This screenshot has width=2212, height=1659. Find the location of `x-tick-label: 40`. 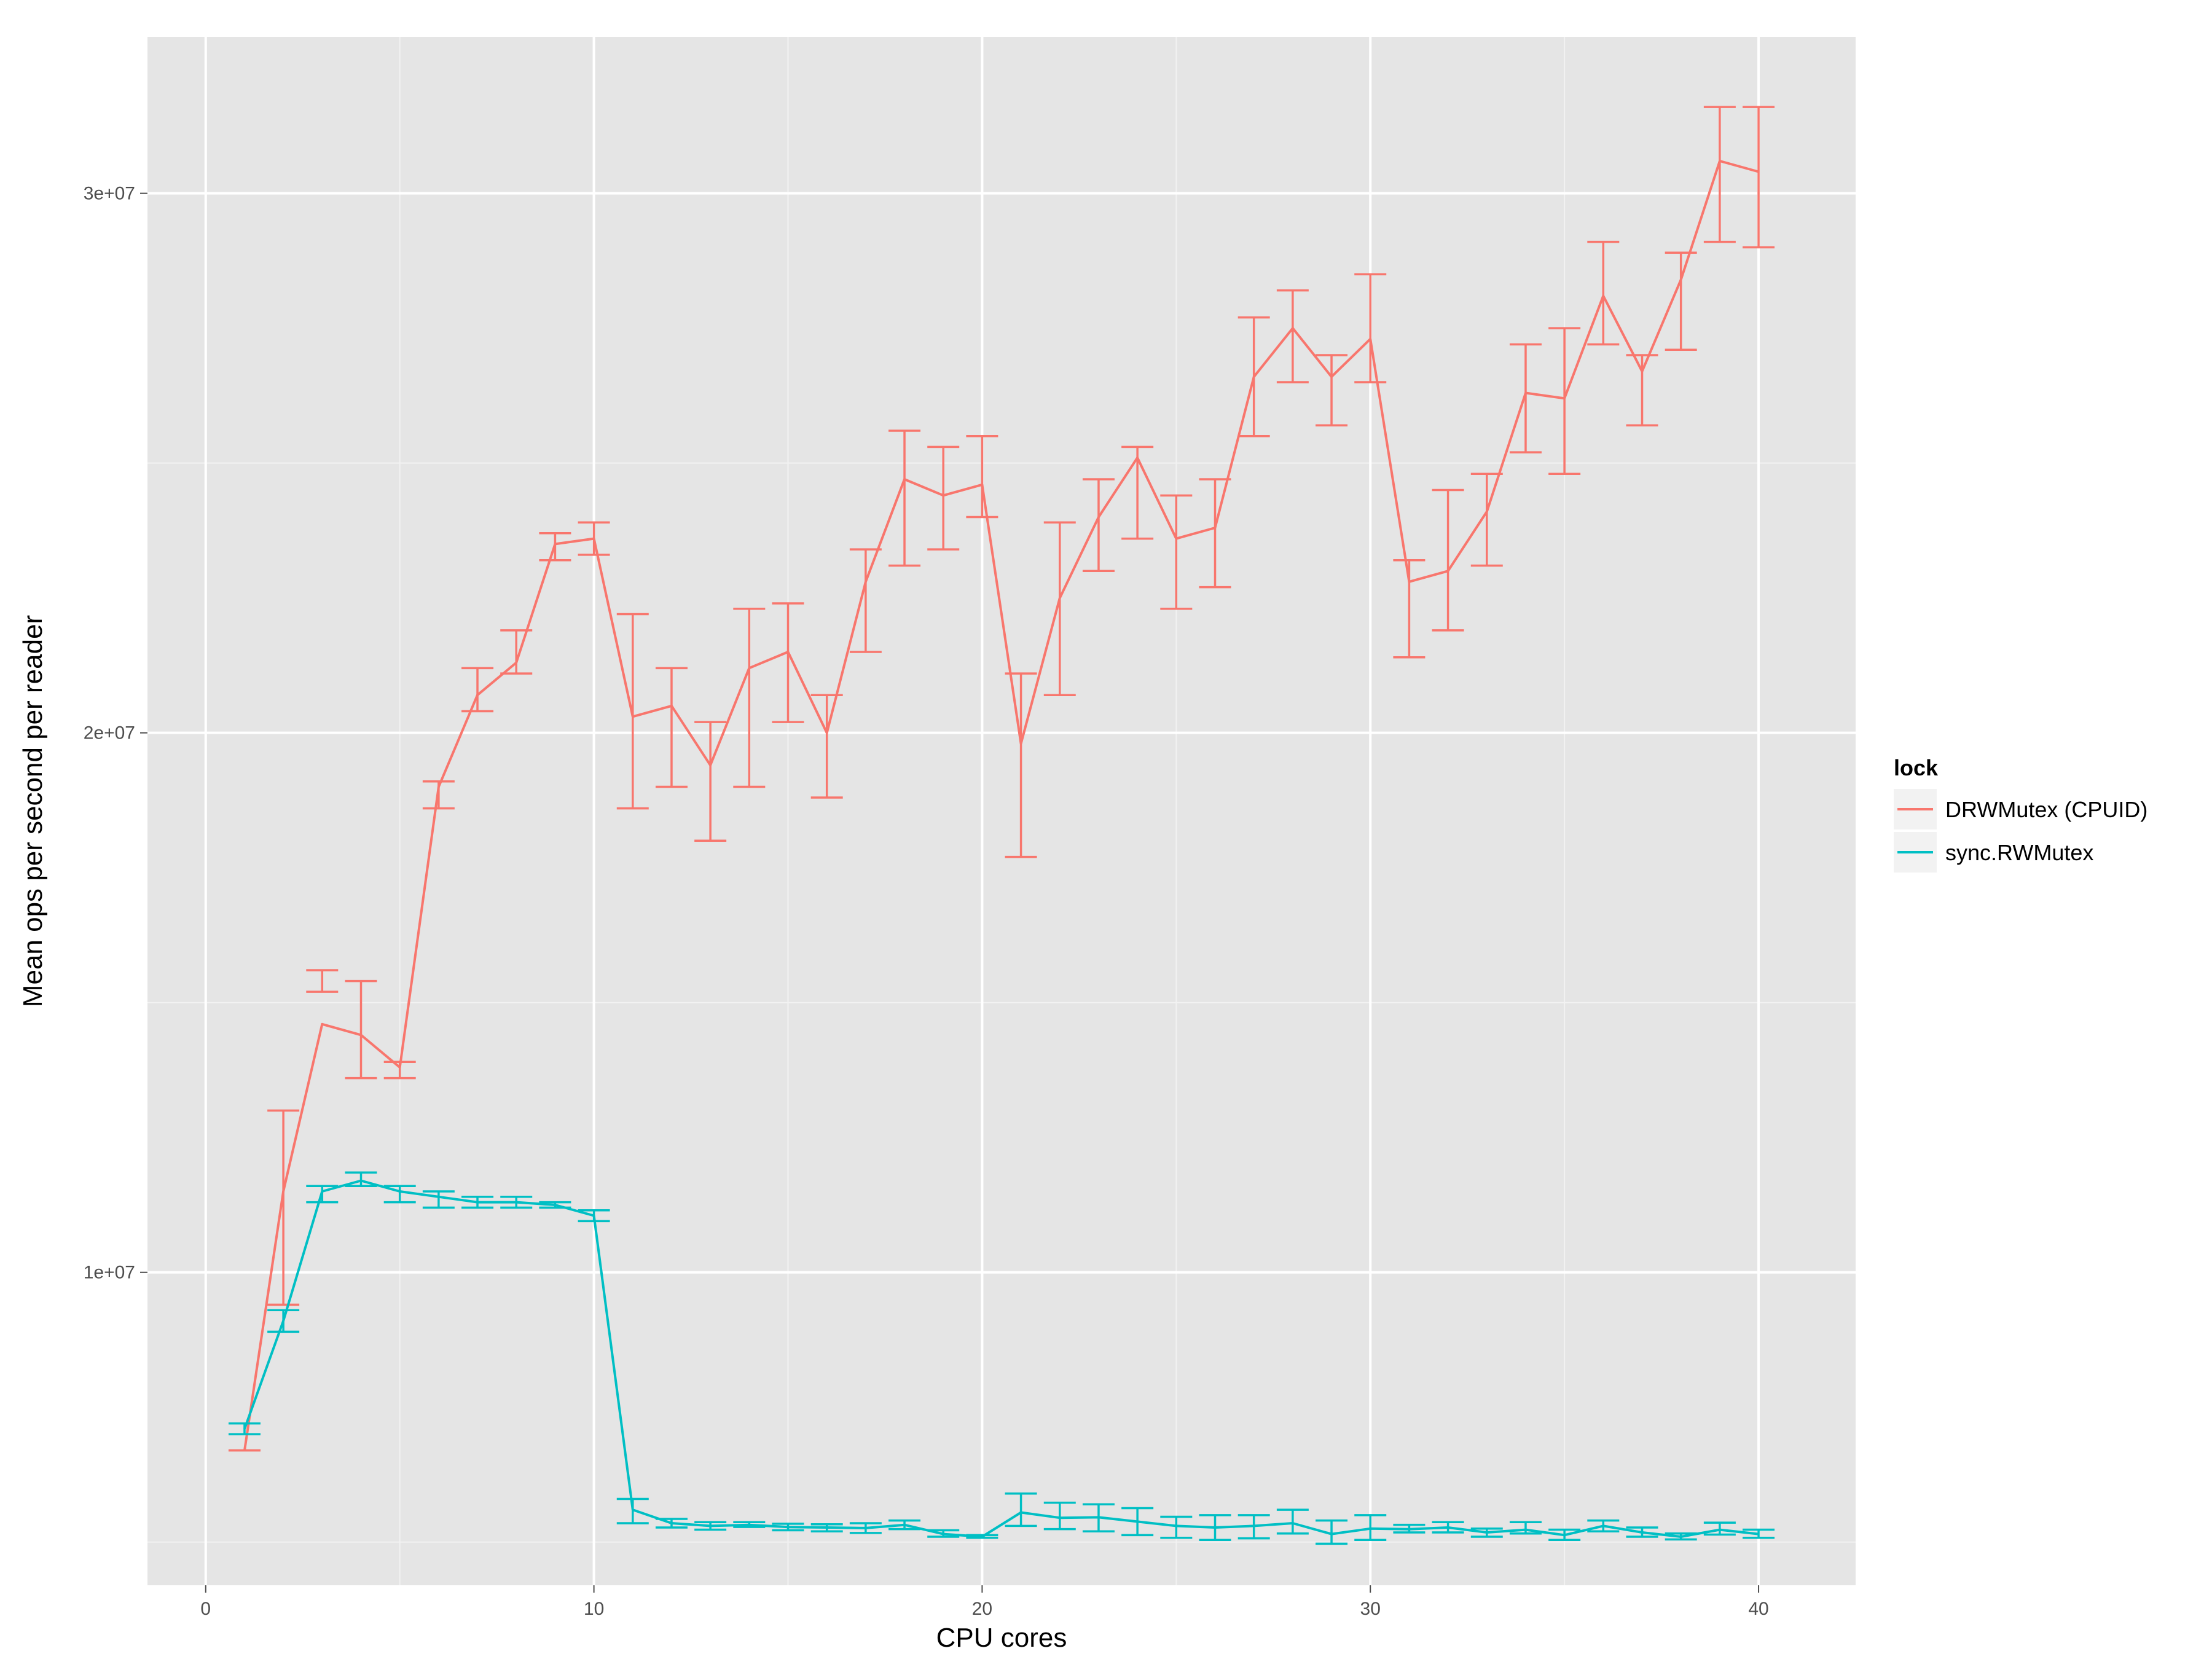

x-tick-label: 40 is located at coordinates (1758, 1609).